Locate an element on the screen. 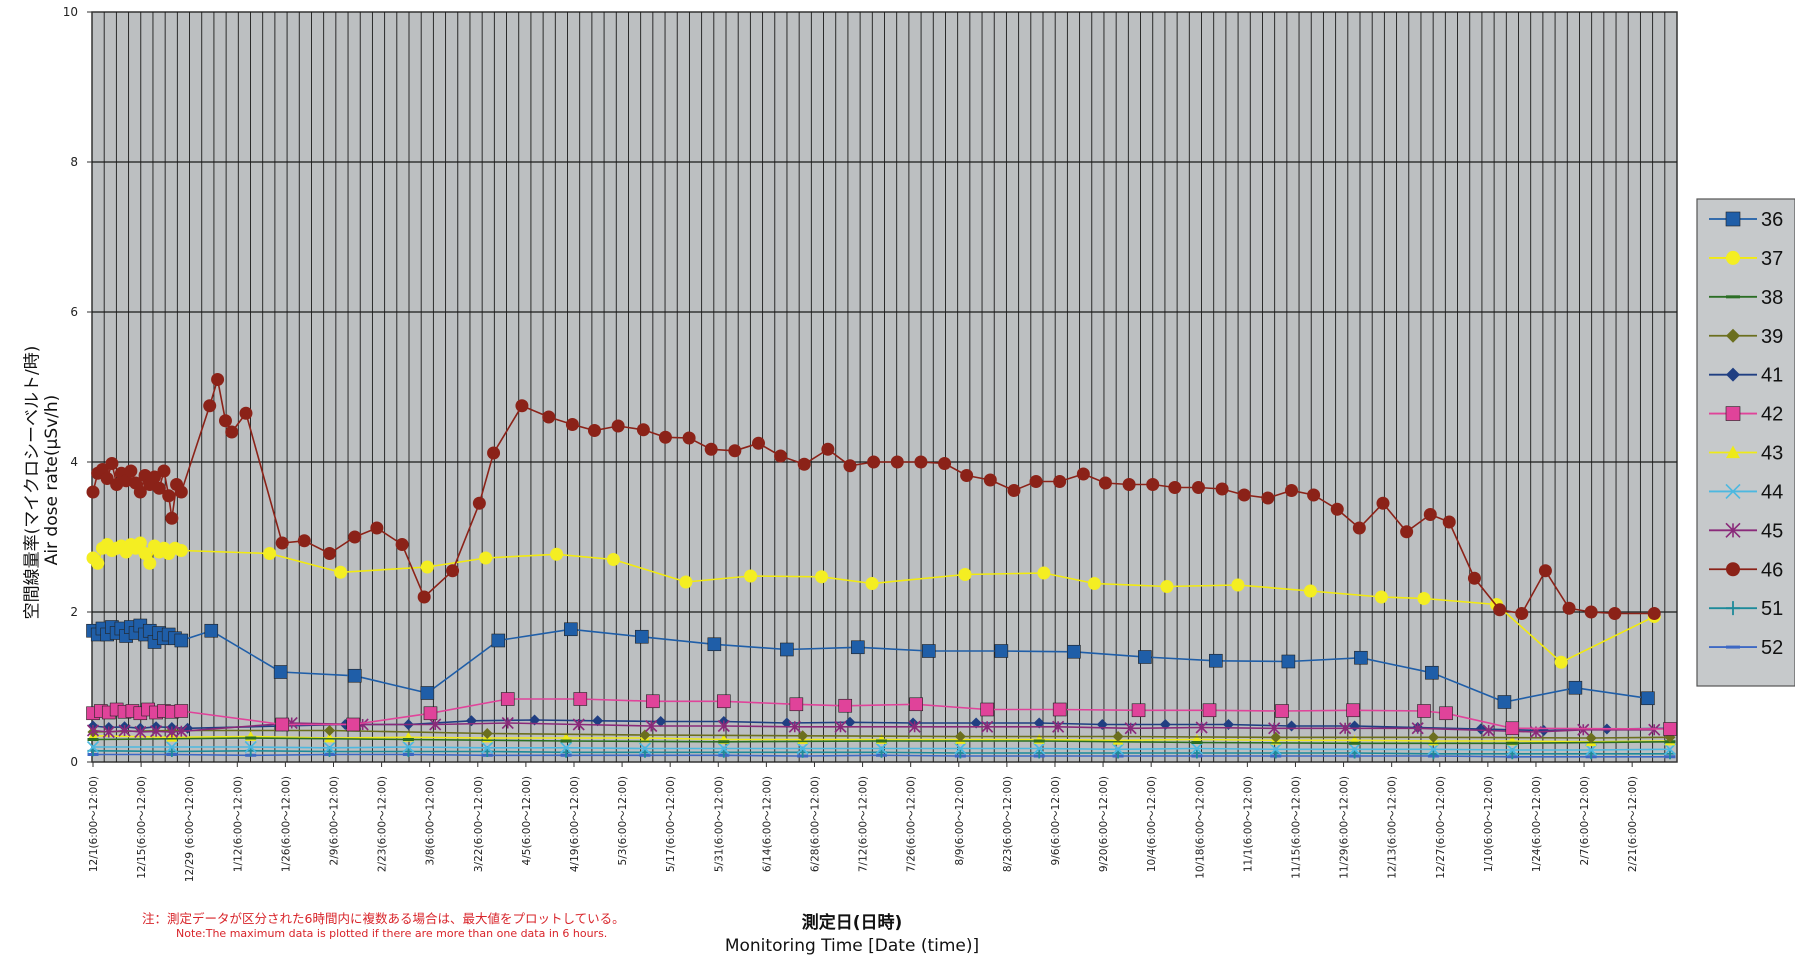 The image size is (1795, 961). x-tick-label: 11/15(6:00～12:00) is located at coordinates (1296, 827).